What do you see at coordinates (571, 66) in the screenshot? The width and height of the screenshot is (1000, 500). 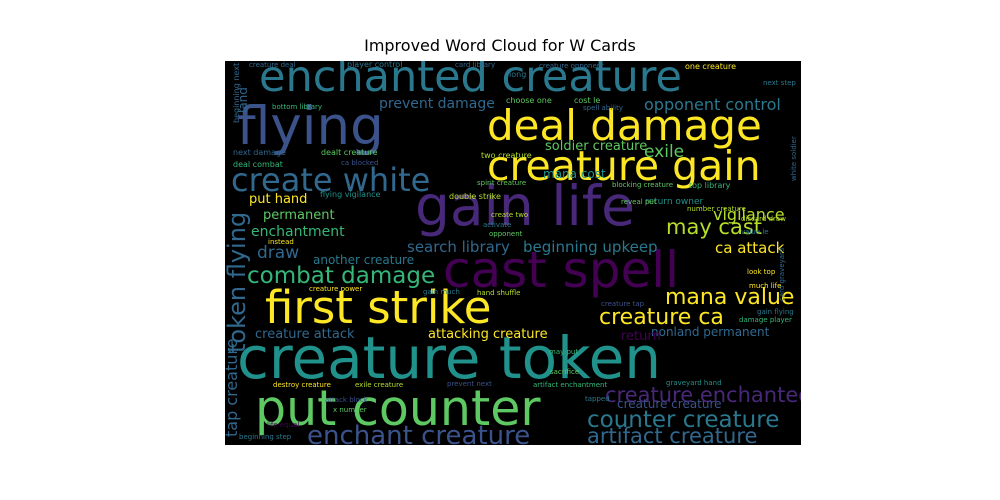 I see `word-creature-opponent: creature opponent` at bounding box center [571, 66].